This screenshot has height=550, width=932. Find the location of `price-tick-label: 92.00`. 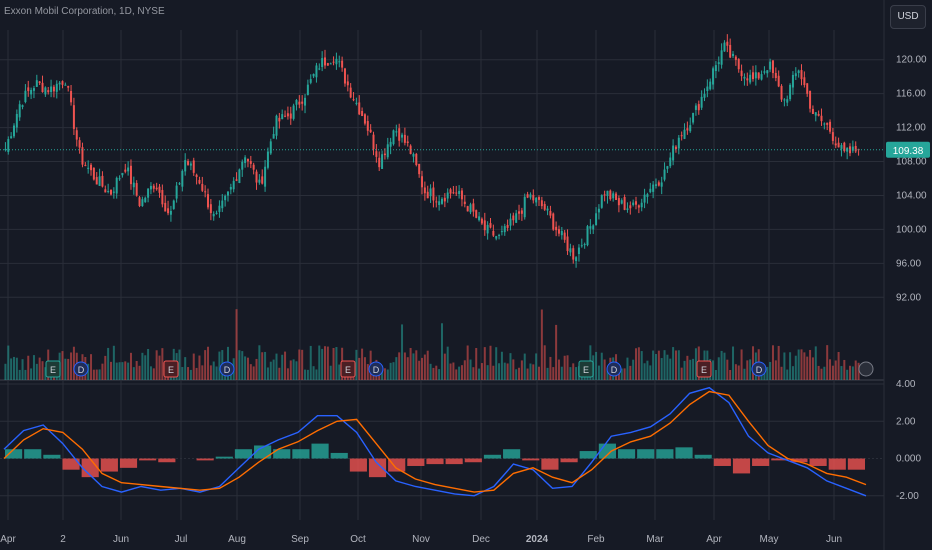

price-tick-label: 92.00 is located at coordinates (908, 297).